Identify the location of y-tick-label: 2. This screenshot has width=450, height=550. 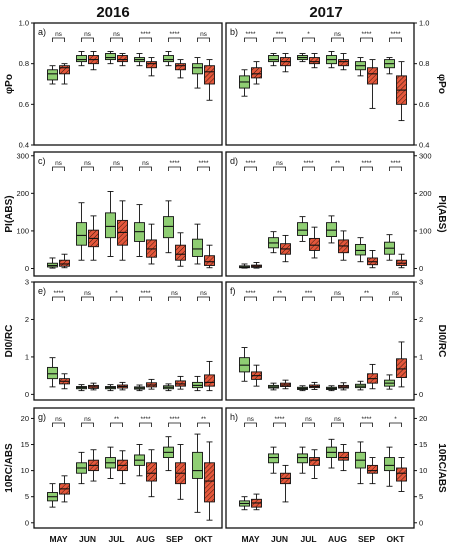
(27, 319).